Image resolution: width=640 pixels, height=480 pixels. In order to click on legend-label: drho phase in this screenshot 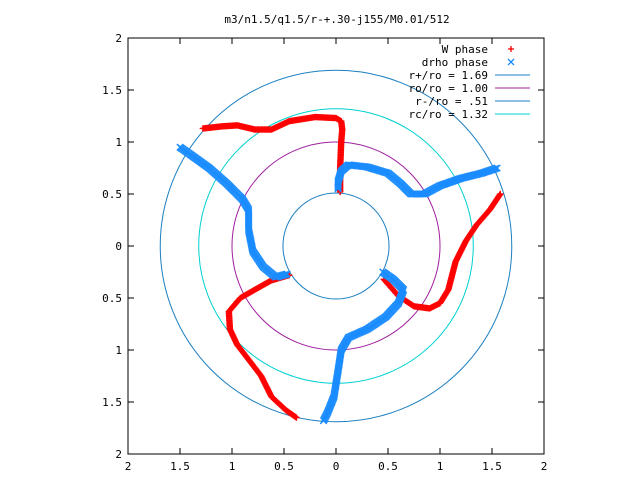, I will do `click(455, 62)`.